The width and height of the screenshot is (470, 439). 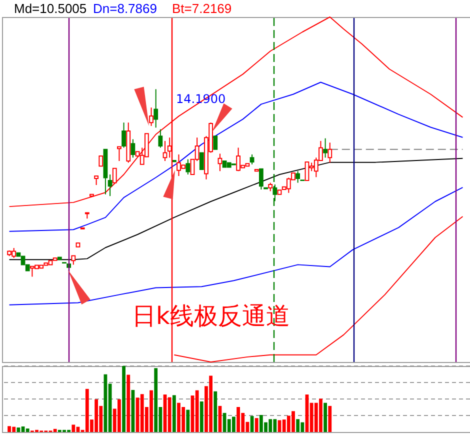 I want to click on text: Bt=7.2169, so click(x=202, y=8).